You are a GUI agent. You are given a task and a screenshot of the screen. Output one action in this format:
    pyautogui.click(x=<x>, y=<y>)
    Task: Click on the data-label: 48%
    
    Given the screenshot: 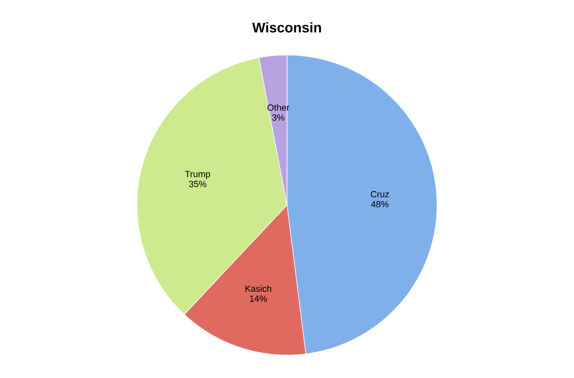 What is the action you would take?
    pyautogui.click(x=379, y=204)
    